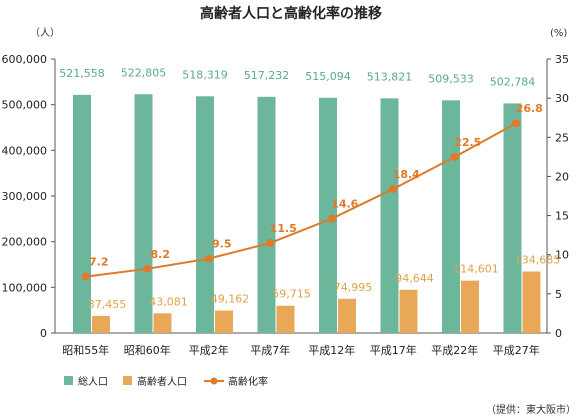 The width and height of the screenshot is (583, 419). What do you see at coordinates (558, 333) in the screenshot?
I see `right-tick-label: 0` at bounding box center [558, 333].